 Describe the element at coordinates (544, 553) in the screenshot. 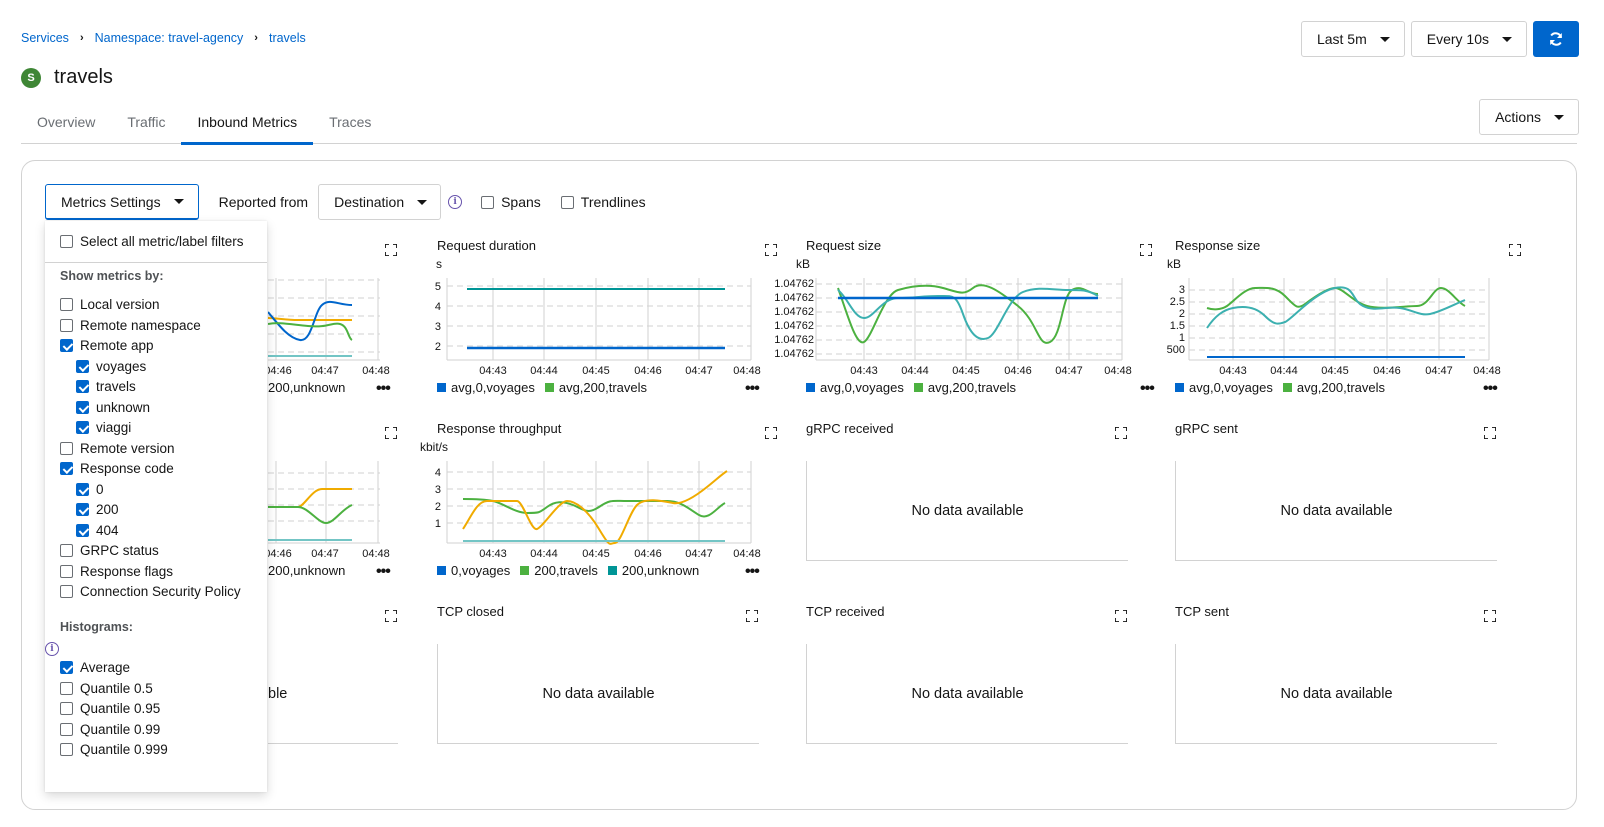

I see `x-tick: 04:44` at that location.